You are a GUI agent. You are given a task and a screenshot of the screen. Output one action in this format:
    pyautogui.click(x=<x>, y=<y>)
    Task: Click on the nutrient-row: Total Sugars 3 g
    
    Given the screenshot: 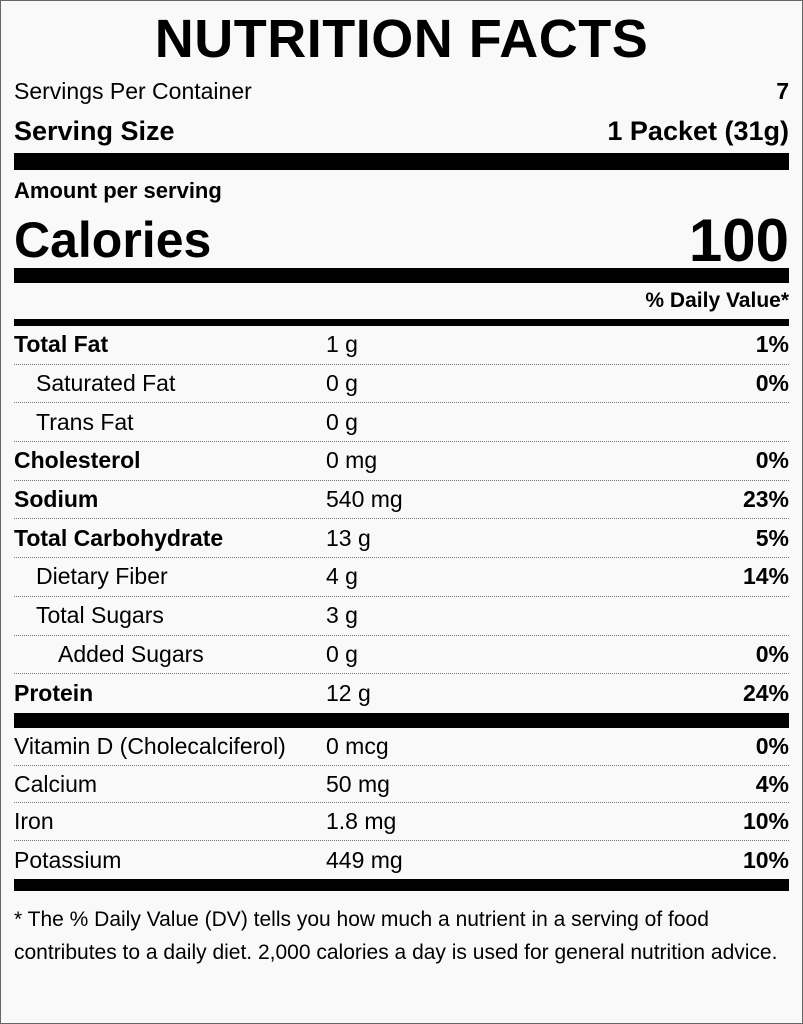 What is the action you would take?
    pyautogui.click(x=401, y=616)
    